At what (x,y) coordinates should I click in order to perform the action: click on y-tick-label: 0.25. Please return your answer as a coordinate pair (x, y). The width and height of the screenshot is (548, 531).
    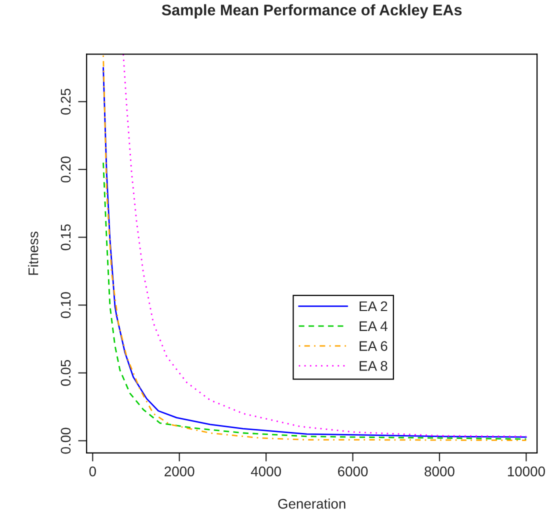
    Looking at the image, I should click on (65, 101).